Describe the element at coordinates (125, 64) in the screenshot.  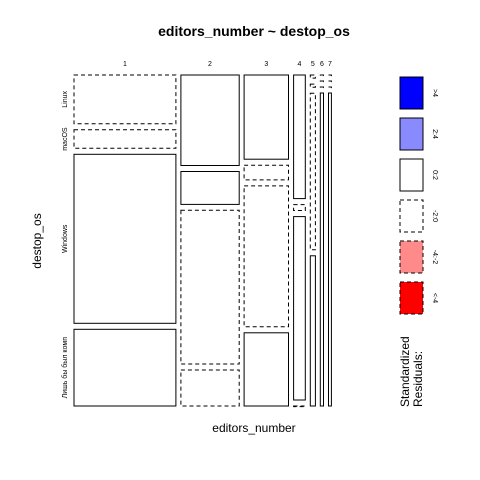
I see `x-tick-label: 1` at that location.